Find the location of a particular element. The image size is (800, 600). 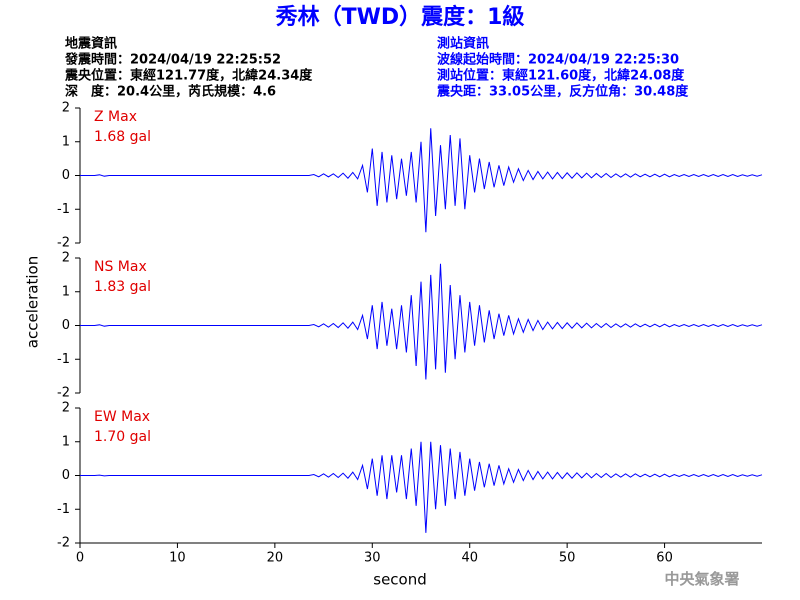

x-tick-label: 60 is located at coordinates (664, 558).